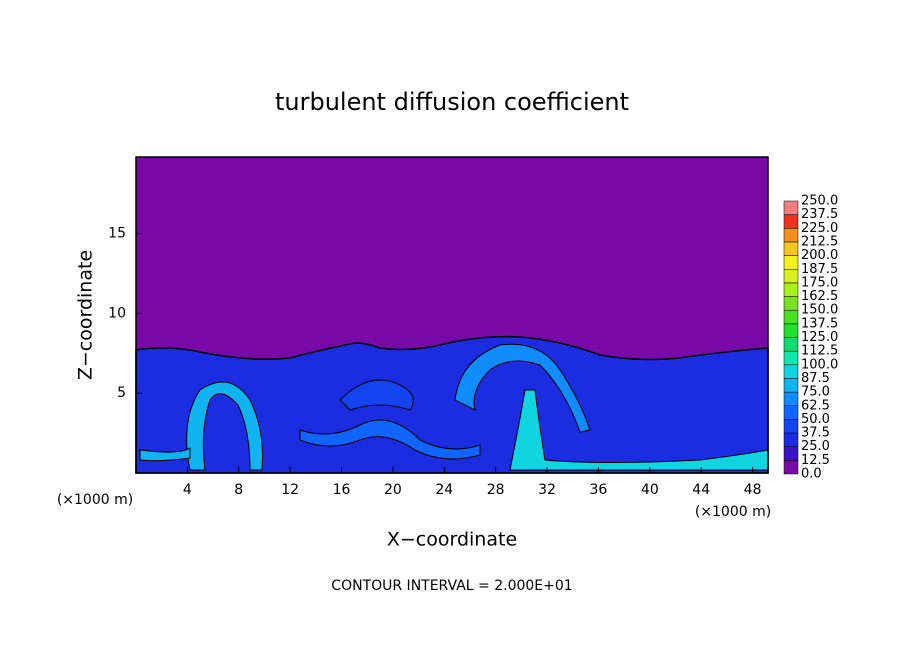 The image size is (904, 654). I want to click on colorbar-label: 62.5, so click(815, 405).